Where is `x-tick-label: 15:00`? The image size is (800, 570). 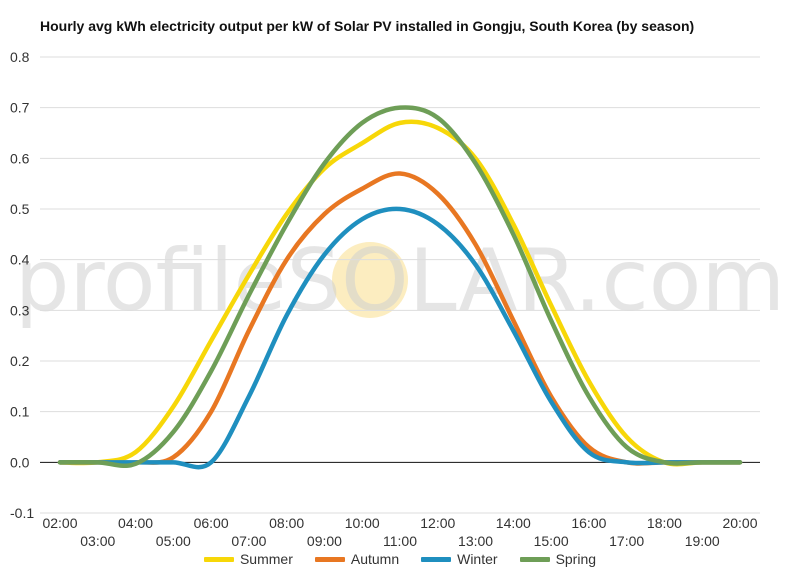 x-tick-label: 15:00 is located at coordinates (551, 541).